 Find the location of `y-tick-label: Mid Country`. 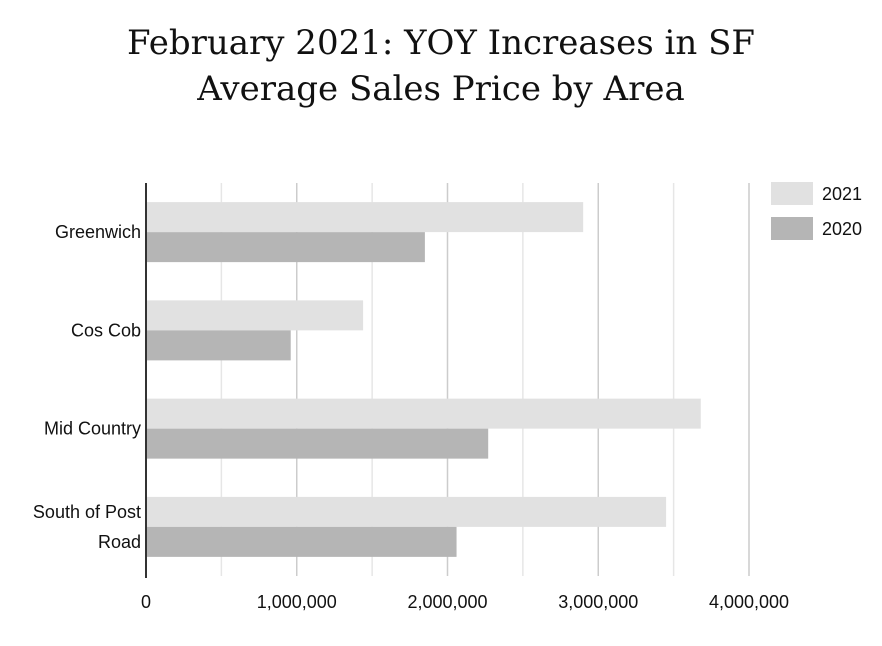

y-tick-label: Mid Country is located at coordinates (92, 429).